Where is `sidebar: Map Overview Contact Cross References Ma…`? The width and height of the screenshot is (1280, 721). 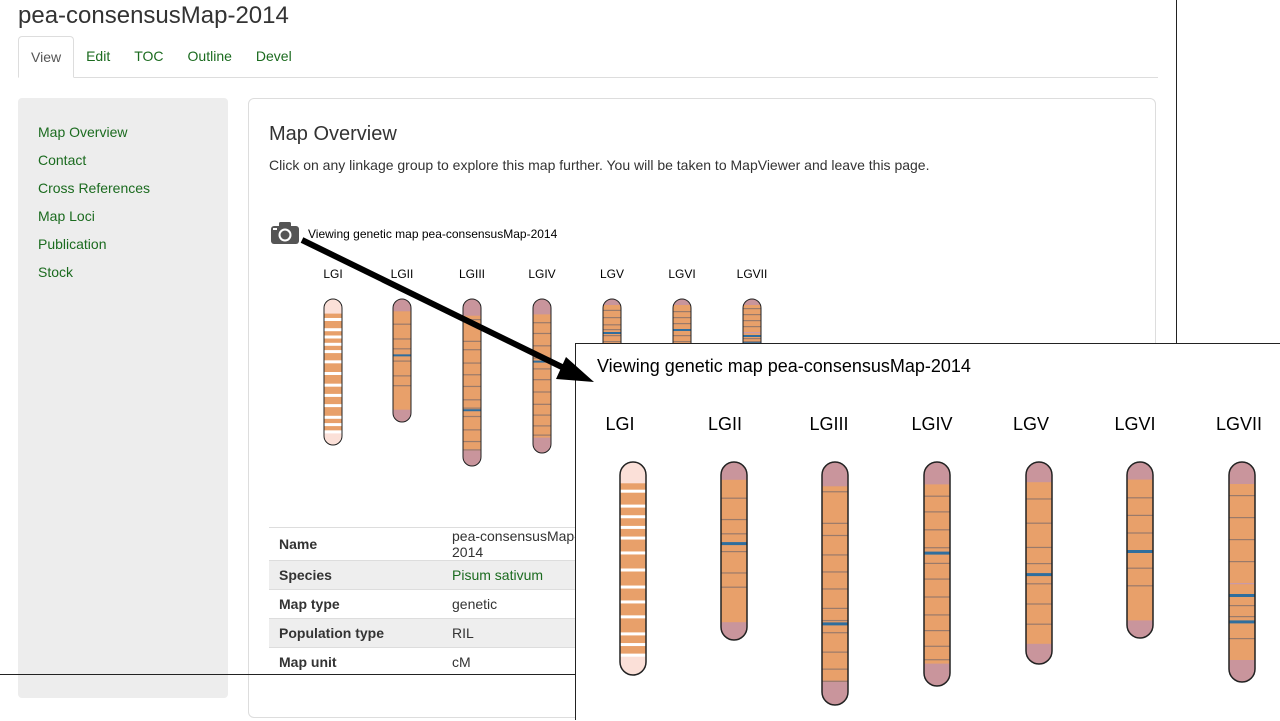 sidebar: Map Overview Contact Cross References Ma… is located at coordinates (123, 398).